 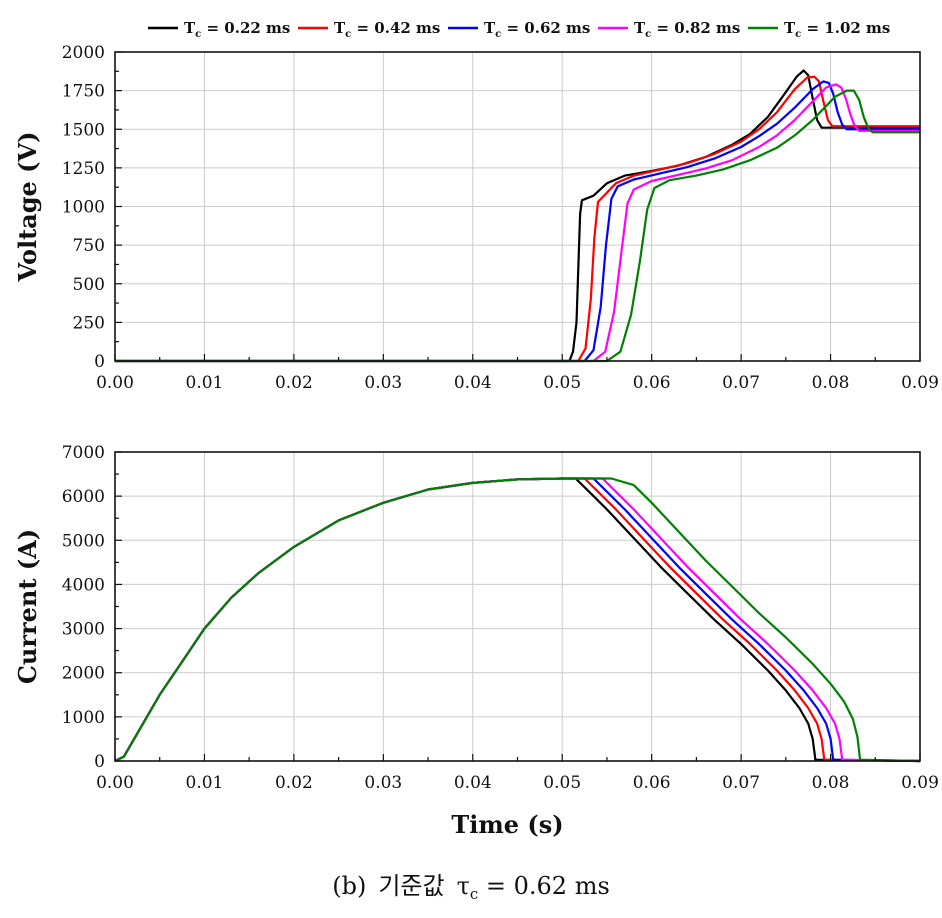 What do you see at coordinates (83, 585) in the screenshot?
I see `current-ytick-label: 4000` at bounding box center [83, 585].